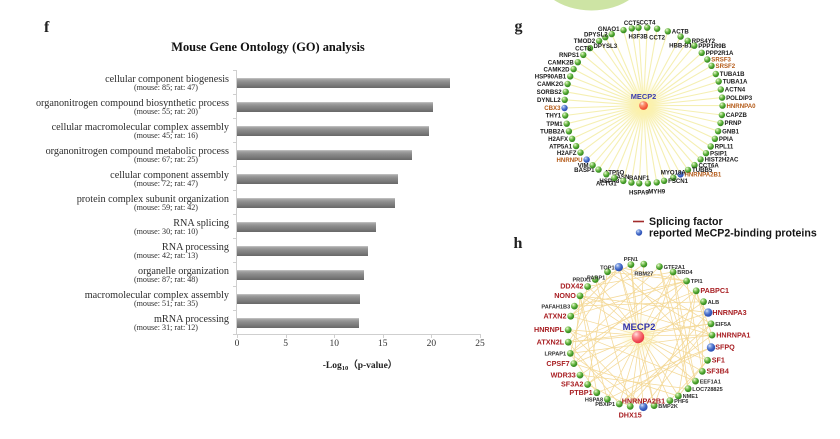 The width and height of the screenshot is (840, 439). Describe the element at coordinates (557, 69) in the screenshot. I see `svg-text: CAMK2D` at that location.